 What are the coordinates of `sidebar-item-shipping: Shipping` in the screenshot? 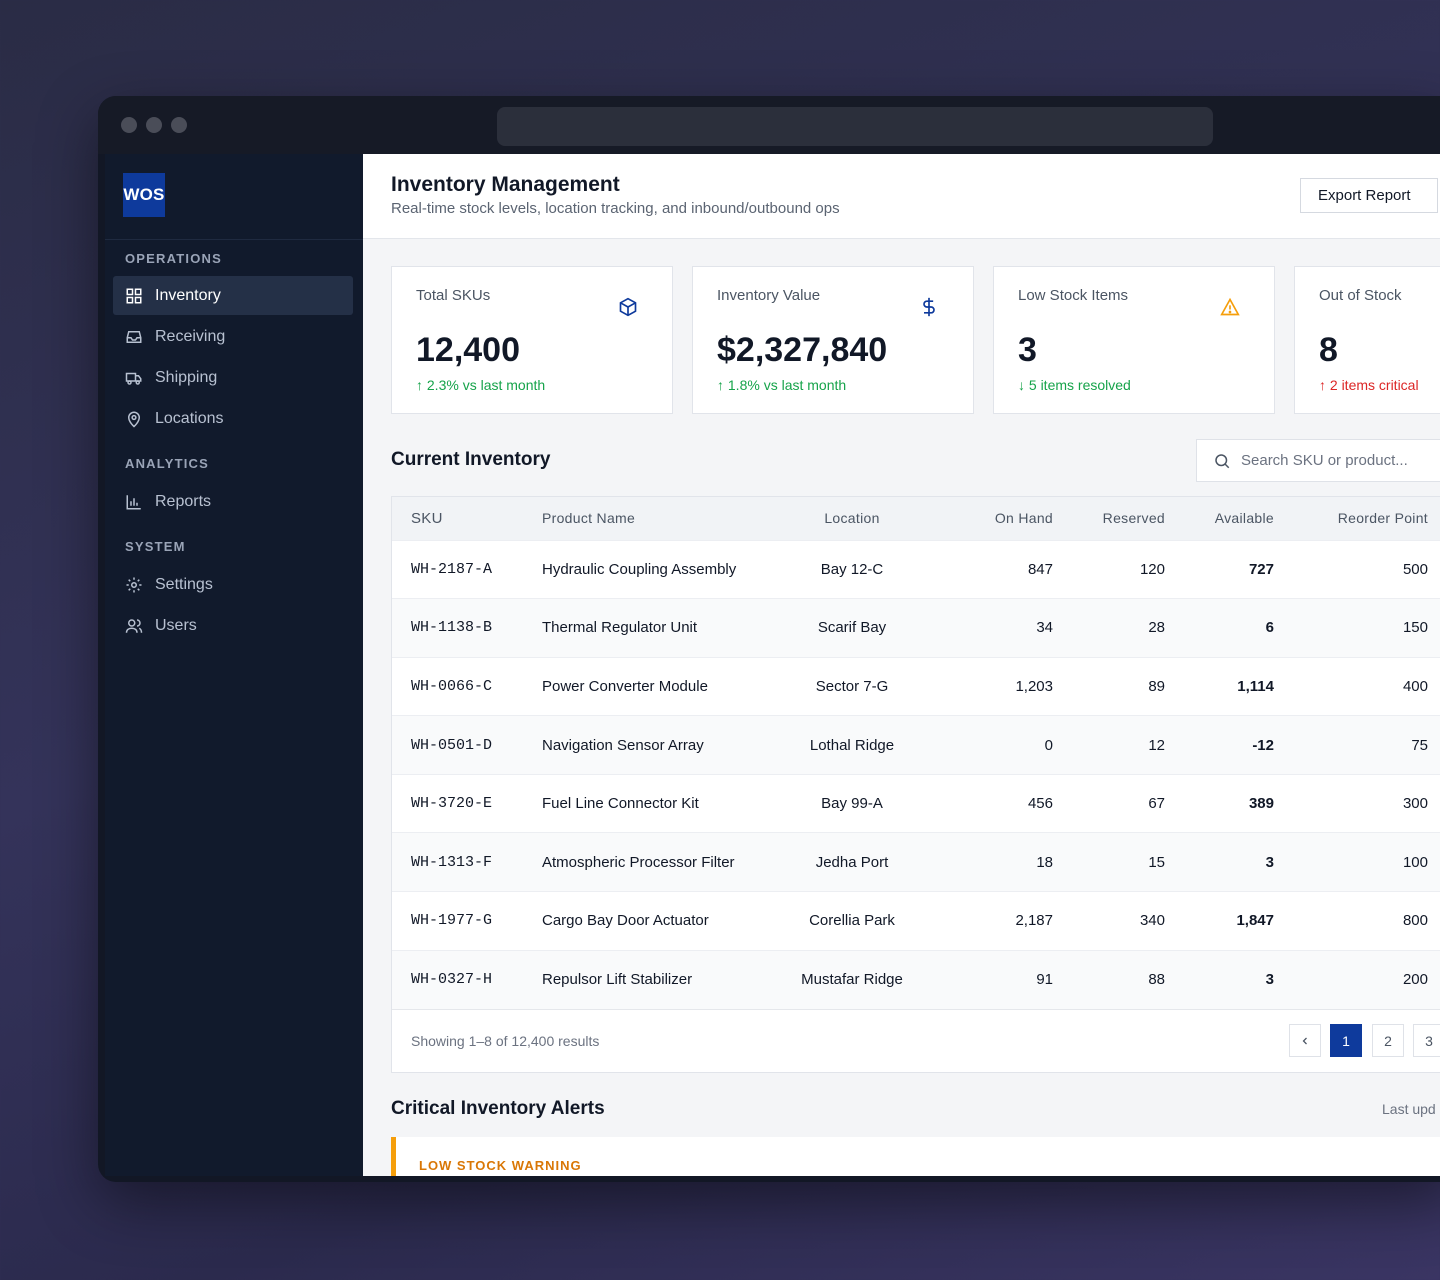 It's located at (233, 377).